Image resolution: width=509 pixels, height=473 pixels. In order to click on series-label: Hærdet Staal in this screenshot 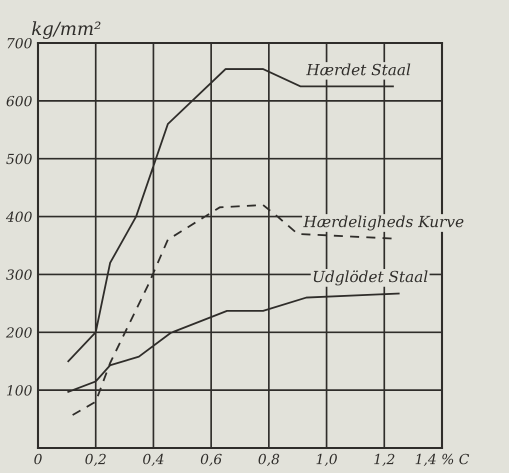, I will do `click(358, 70)`.